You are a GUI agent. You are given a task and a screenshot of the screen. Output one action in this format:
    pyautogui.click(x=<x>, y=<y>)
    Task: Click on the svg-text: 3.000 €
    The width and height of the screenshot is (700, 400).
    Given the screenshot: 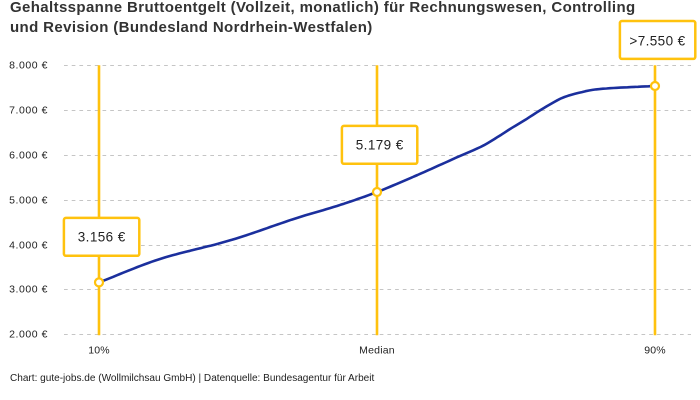 What is the action you would take?
    pyautogui.click(x=28, y=290)
    